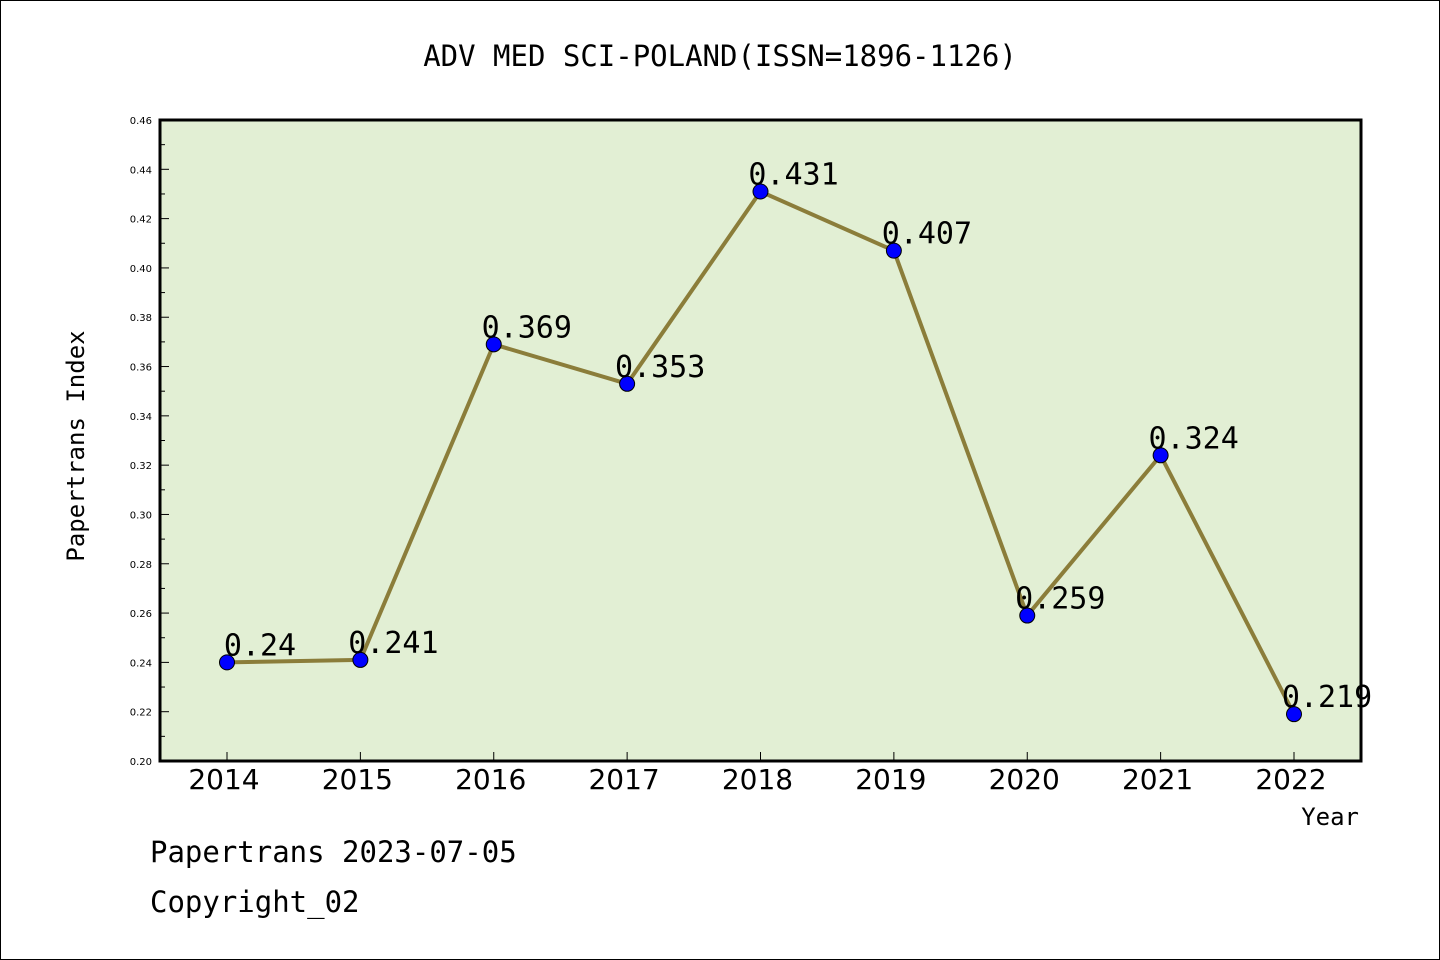 Image resolution: width=1440 pixels, height=960 pixels. What do you see at coordinates (357, 779) in the screenshot?
I see `x-tick-label: 2015` at bounding box center [357, 779].